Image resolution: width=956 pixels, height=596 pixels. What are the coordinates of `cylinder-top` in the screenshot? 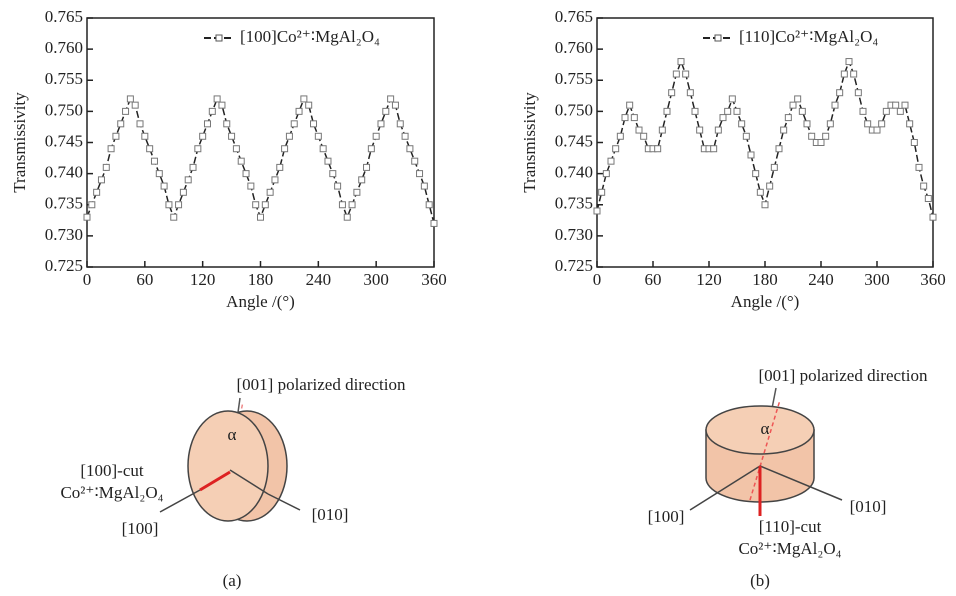 It's located at (760, 430).